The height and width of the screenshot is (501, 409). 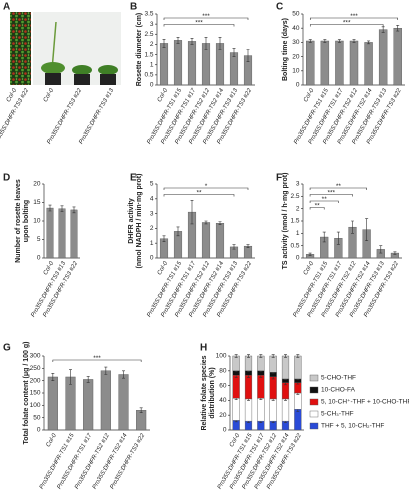 What do you see at coordinates (96, 116) in the screenshot?
I see `photo-caption: Pro35S:DHFR-TS3 #13` at bounding box center [96, 116].